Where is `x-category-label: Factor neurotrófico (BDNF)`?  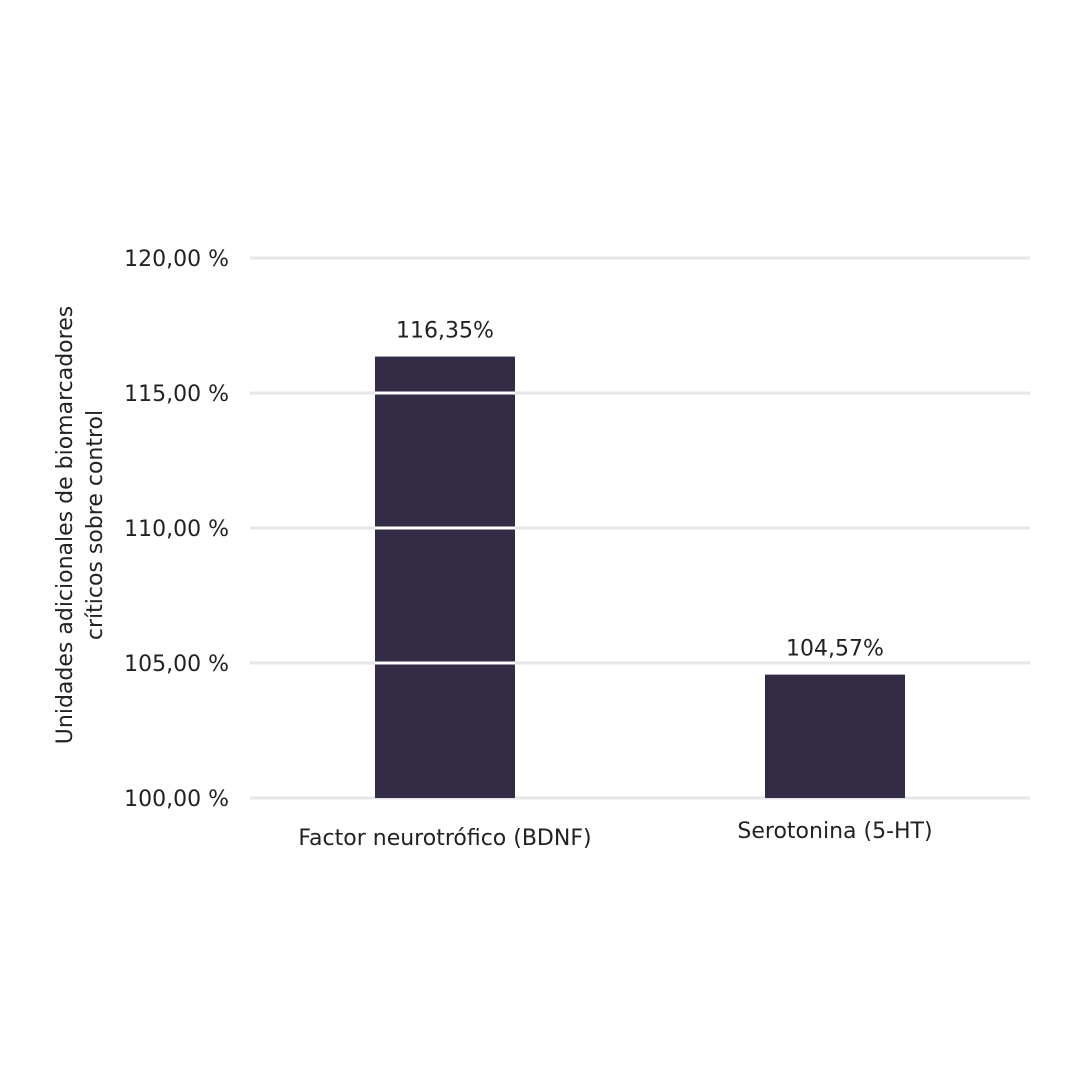
x-category-label: Factor neurotrófico (BDNF) is located at coordinates (444, 838).